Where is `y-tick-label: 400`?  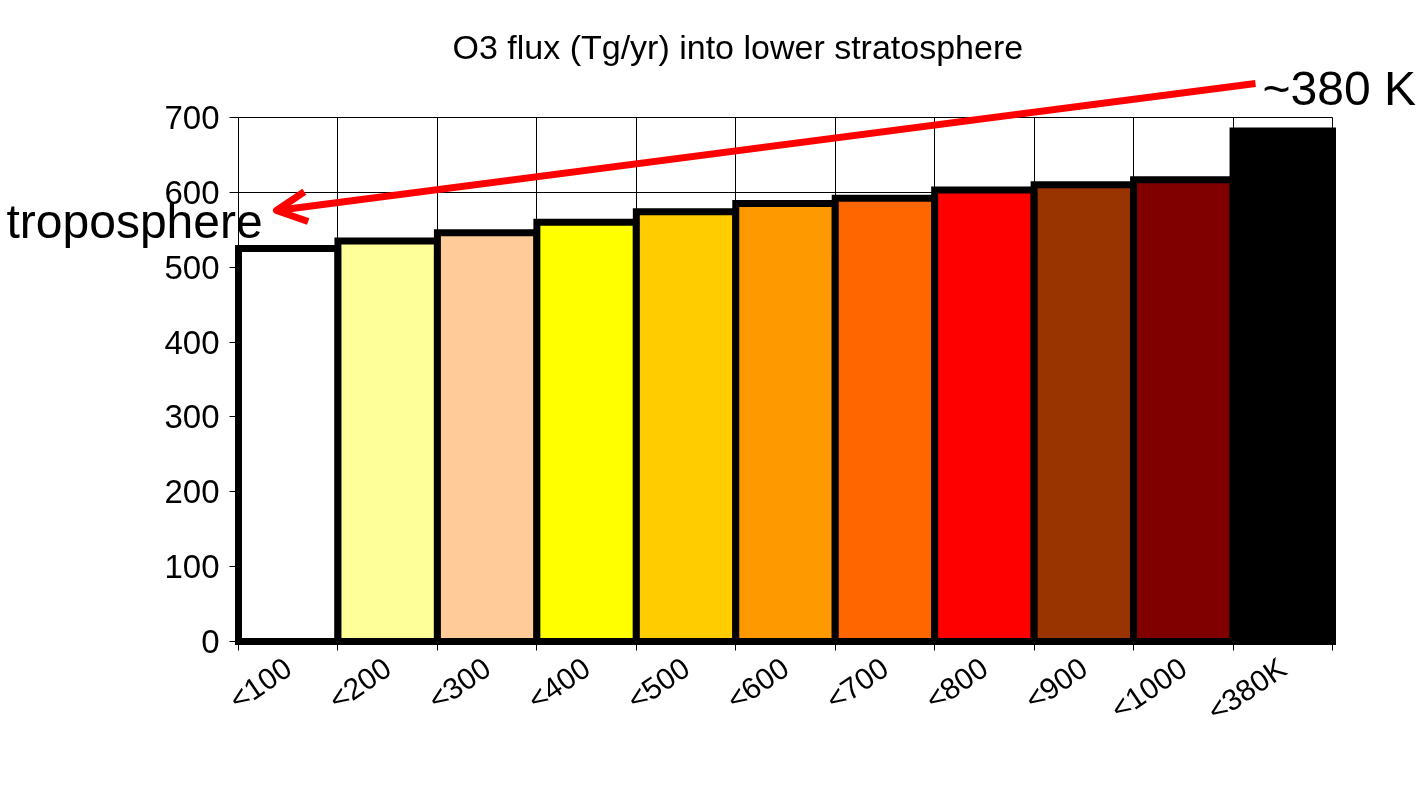
y-tick-label: 400 is located at coordinates (192, 342).